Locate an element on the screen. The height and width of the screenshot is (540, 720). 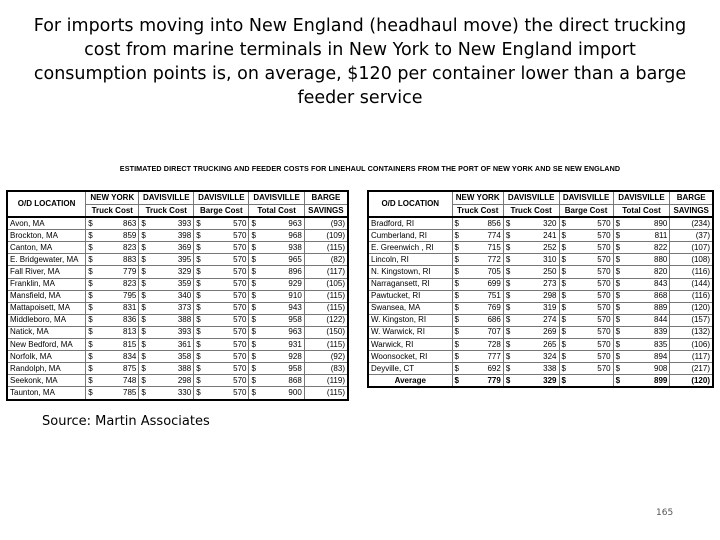
cost-cell: 265 is located at coordinates (536, 345).